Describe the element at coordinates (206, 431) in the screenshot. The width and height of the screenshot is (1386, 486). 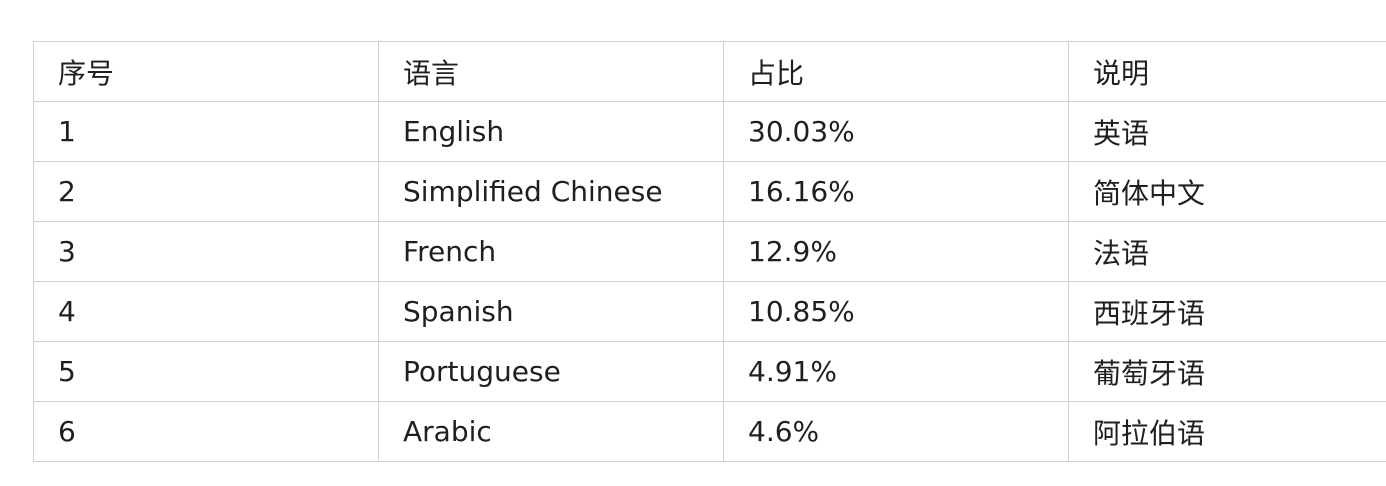
I see `cell-index: 6` at that location.